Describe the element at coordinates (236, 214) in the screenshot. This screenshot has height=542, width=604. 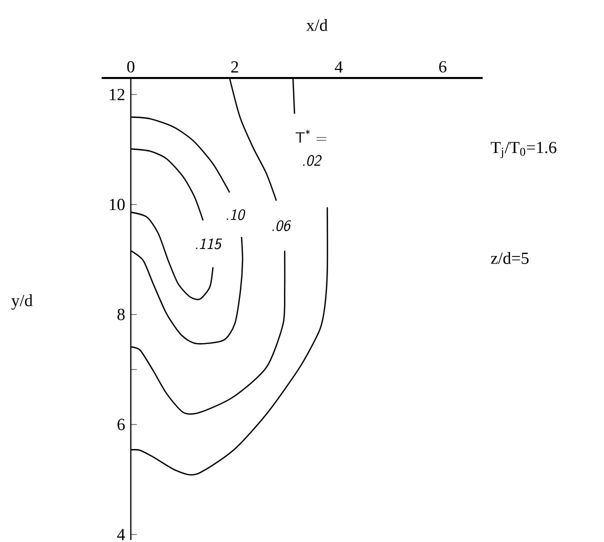
I see `series-label: .10` at that location.